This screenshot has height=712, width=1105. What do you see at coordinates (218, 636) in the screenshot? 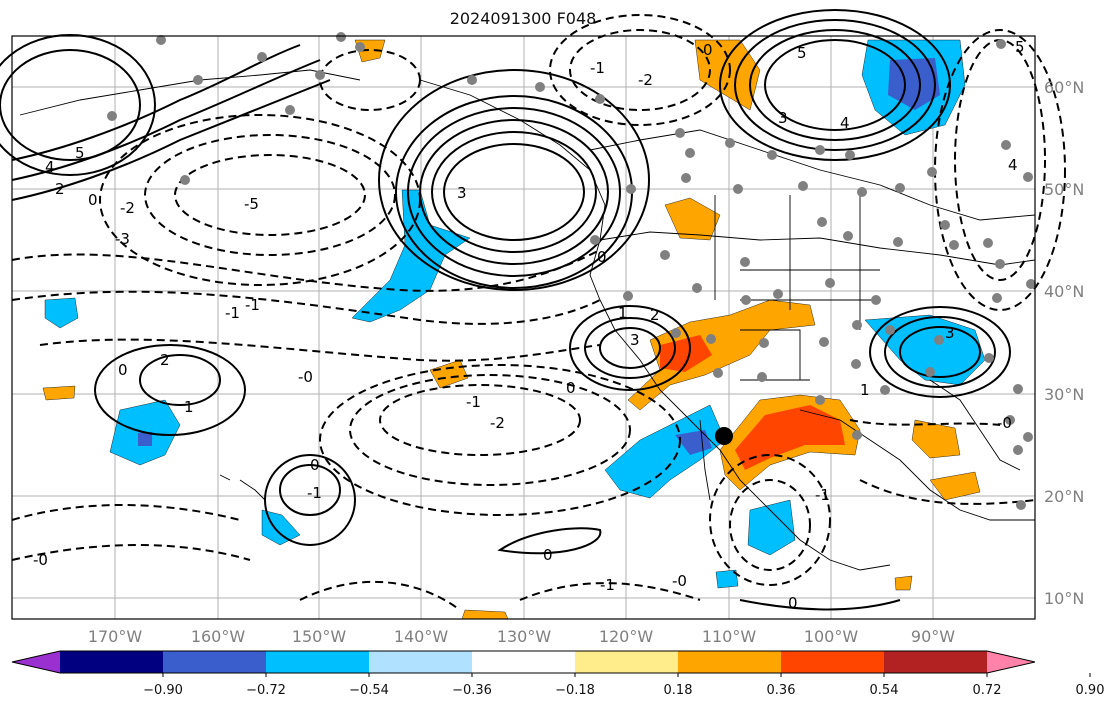
I see `longitude-label: 160°W` at bounding box center [218, 636].